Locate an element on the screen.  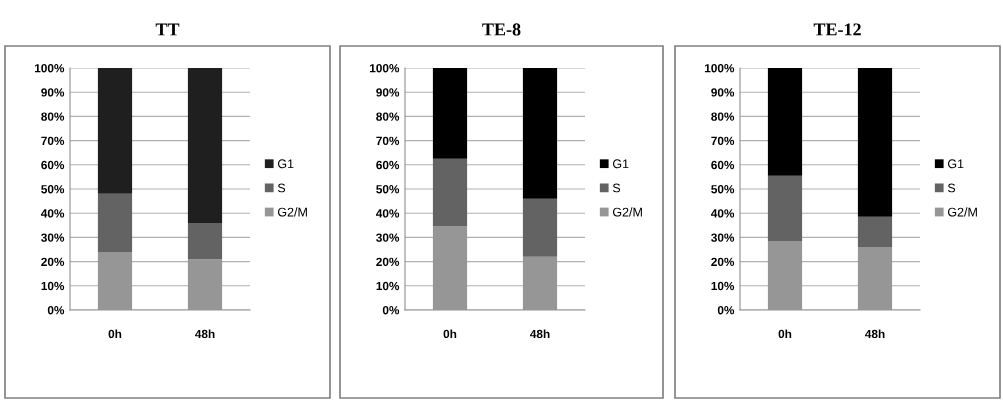
chart-title: TE-8 is located at coordinates (501, 29).